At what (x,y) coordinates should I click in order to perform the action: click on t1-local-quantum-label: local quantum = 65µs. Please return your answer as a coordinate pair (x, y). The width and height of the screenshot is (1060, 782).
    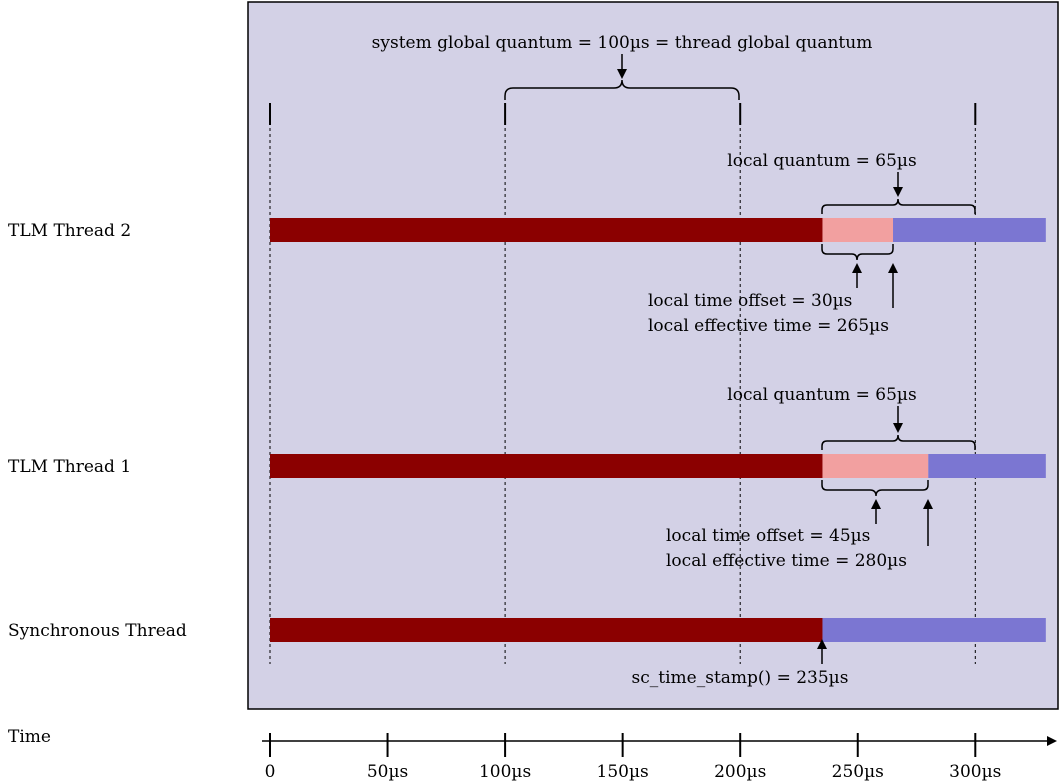
    Looking at the image, I should click on (821, 395).